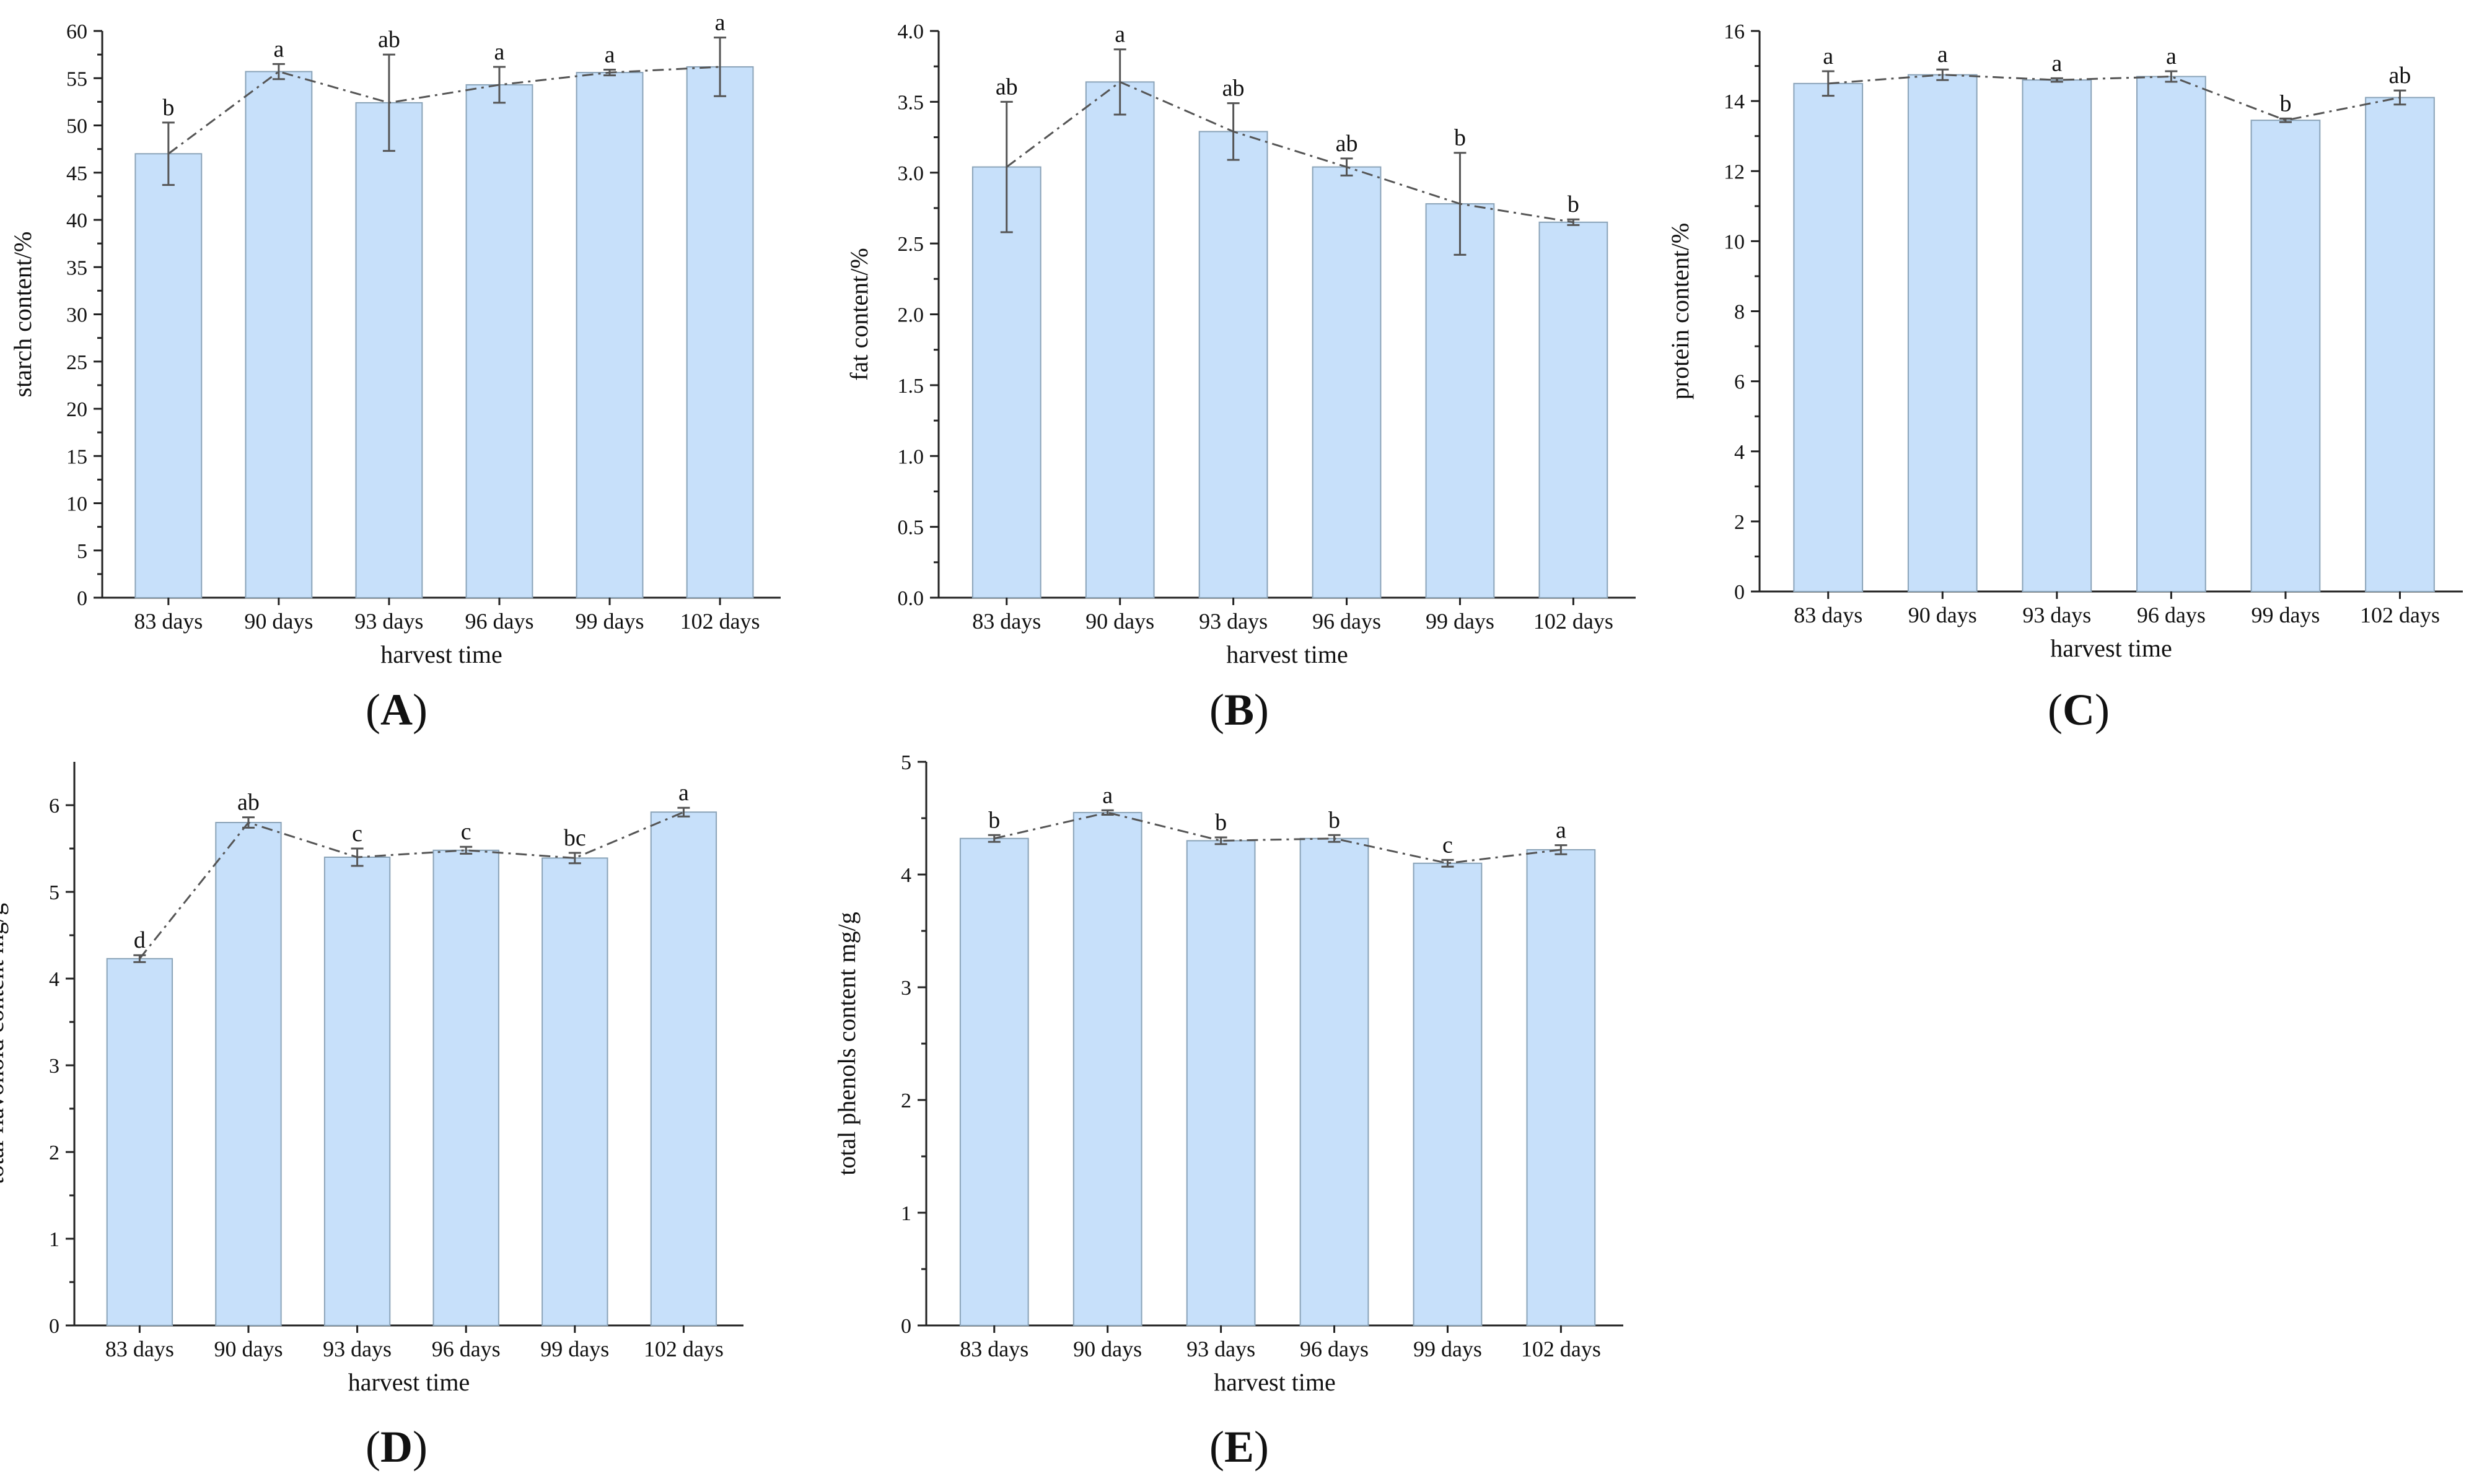  I want to click on y-tick-label: 6, so click(54, 806).